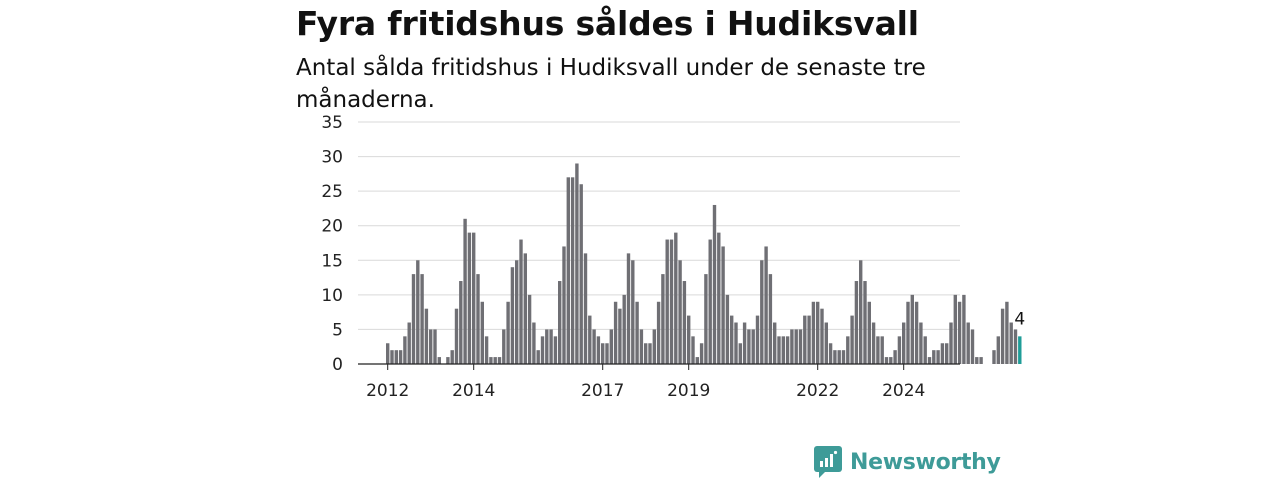  What do you see at coordinates (332, 123) in the screenshot?
I see `y-tick-label: 35` at bounding box center [332, 123].